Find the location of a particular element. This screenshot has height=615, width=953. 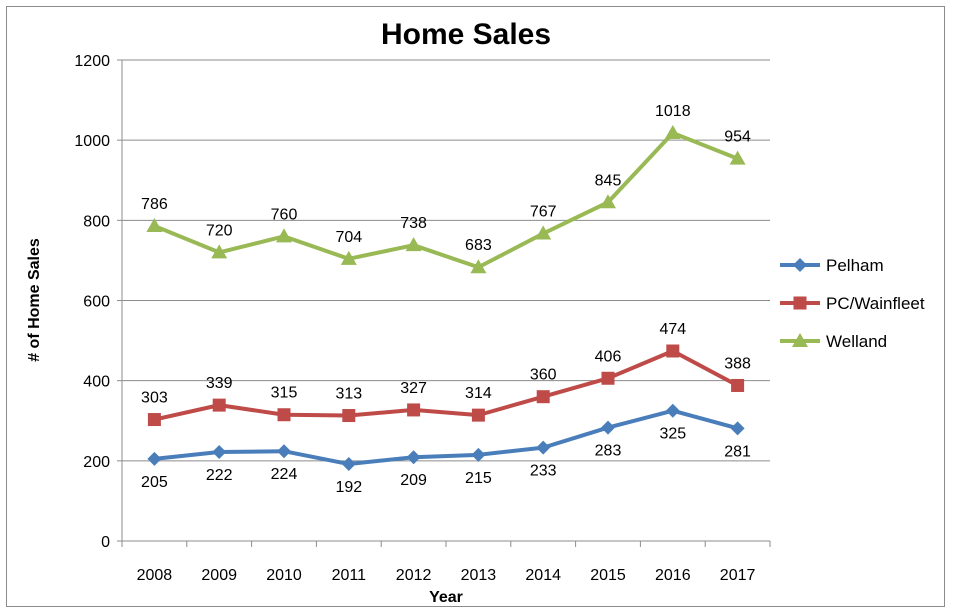

data-label: 760 is located at coordinates (284, 214).